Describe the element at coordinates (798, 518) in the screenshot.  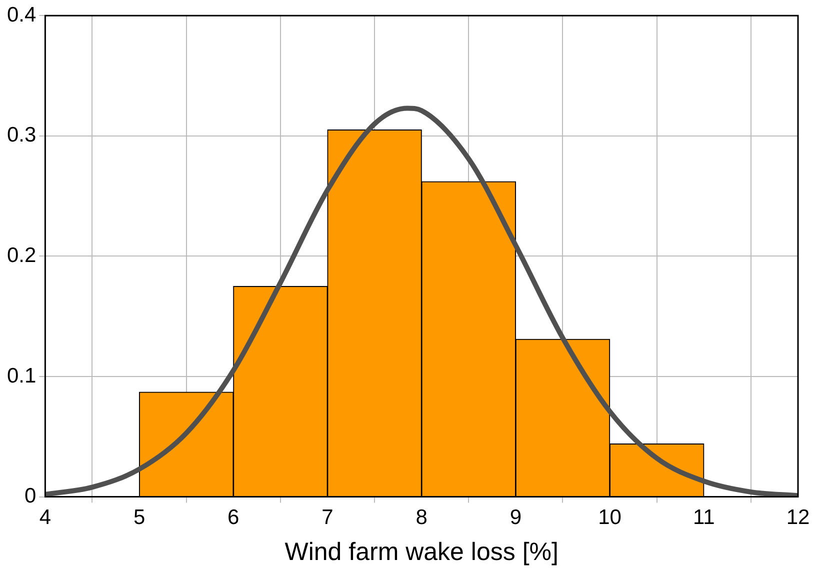
I see `x-tick-label: 12` at that location.